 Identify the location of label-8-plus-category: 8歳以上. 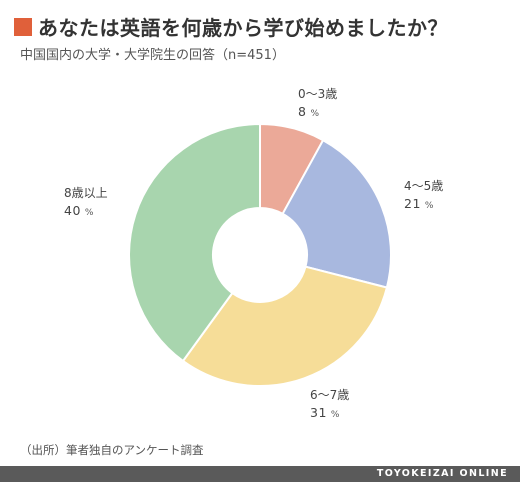
(86, 193).